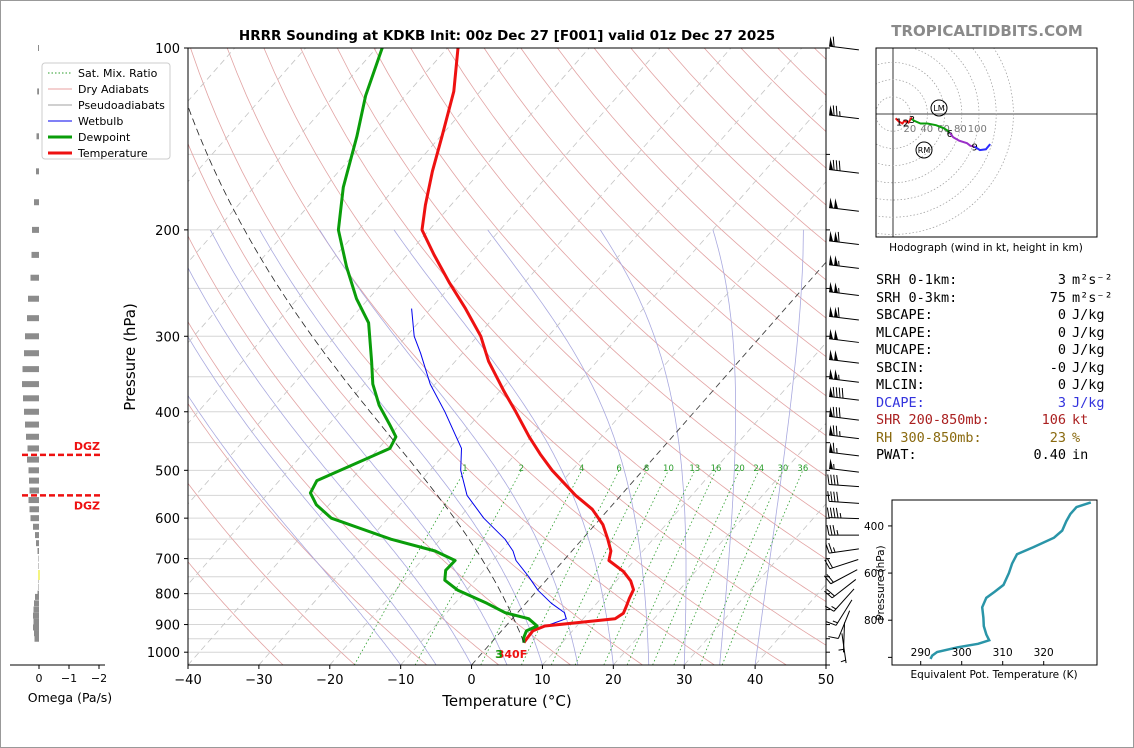 The height and width of the screenshot is (748, 1134). Describe the element at coordinates (904, 315) in the screenshot. I see `stat-label: SBCAPE:` at that location.